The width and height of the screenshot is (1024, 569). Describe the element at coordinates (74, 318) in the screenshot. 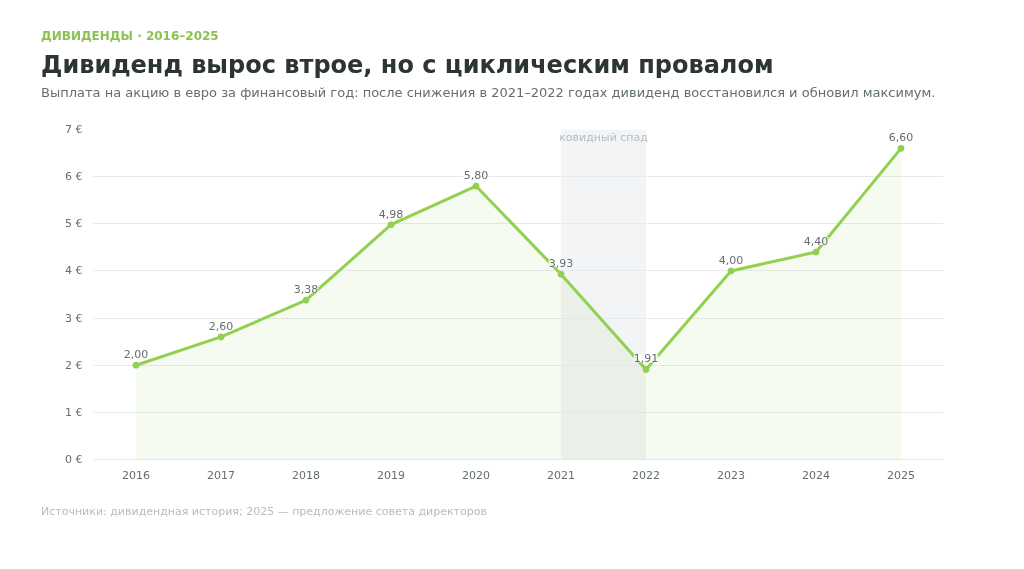

I see `y-tick-label: 3 €` at that location.